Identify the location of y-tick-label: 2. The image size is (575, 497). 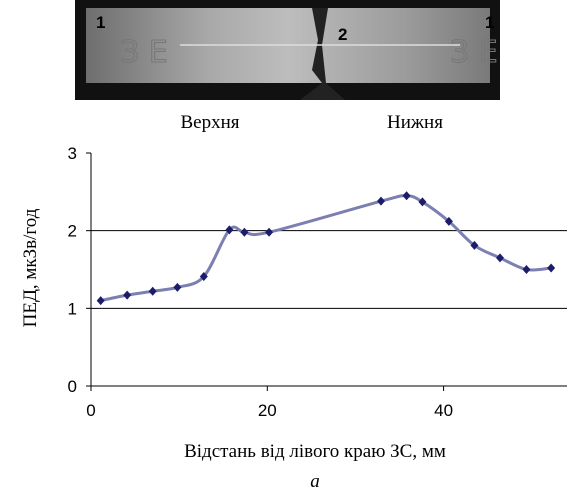
(72, 231).